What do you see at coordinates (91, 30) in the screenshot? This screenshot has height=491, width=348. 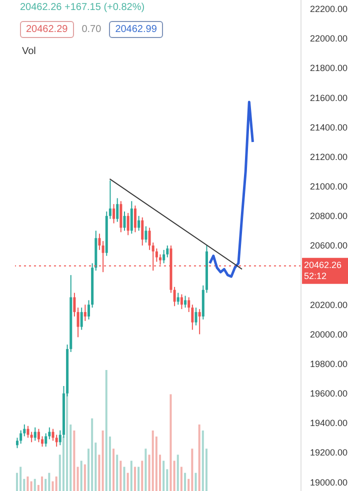 I see `annotation: 0.70` at bounding box center [91, 30].